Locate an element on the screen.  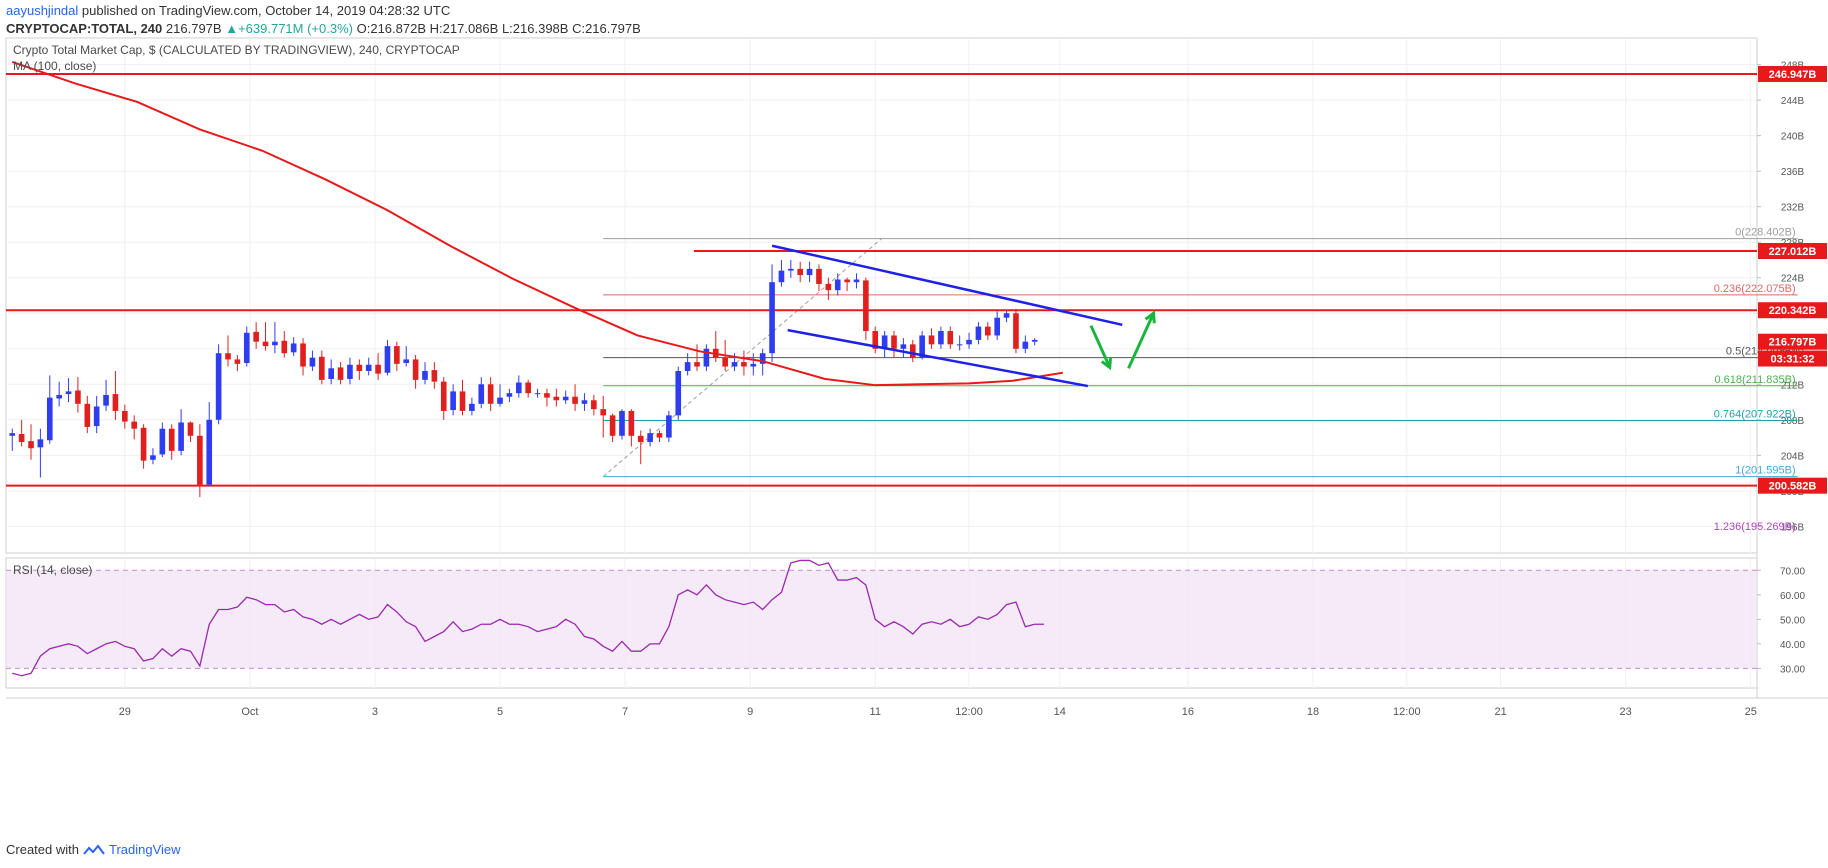
x-tick-label: 9 is located at coordinates (750, 712).